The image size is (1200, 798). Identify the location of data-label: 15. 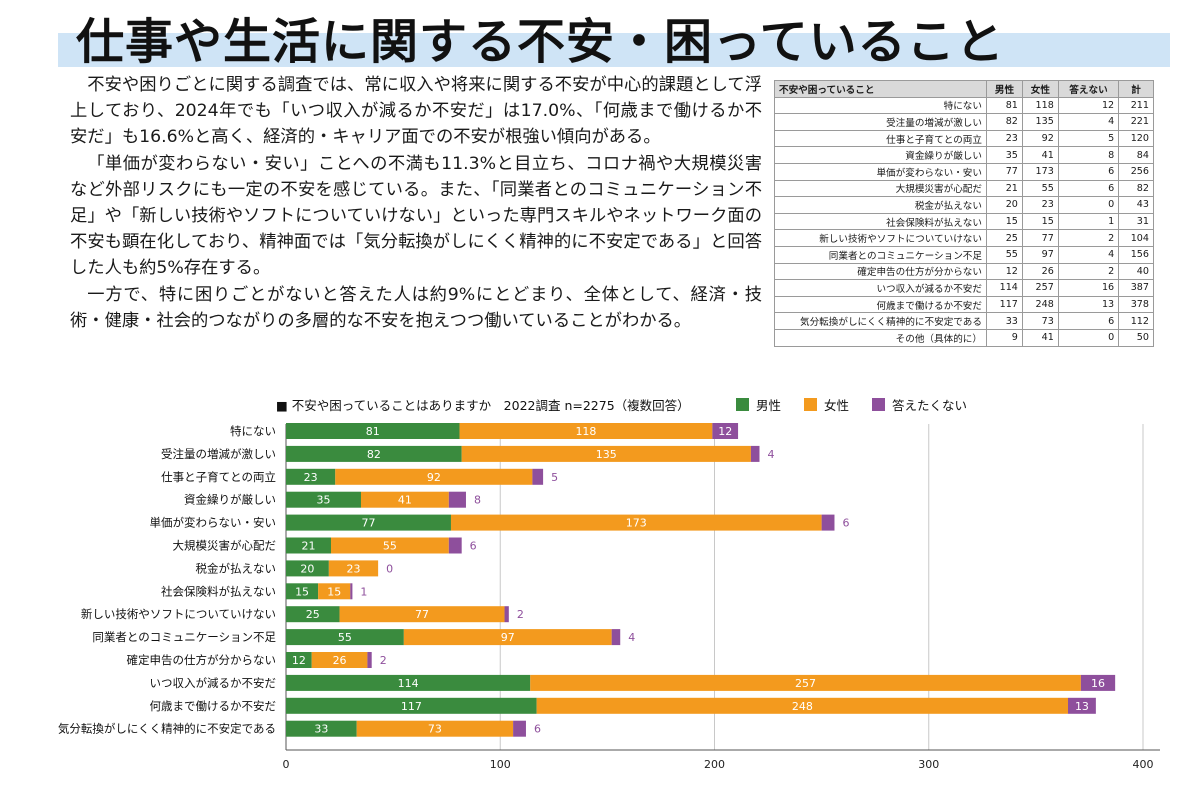
(334, 591).